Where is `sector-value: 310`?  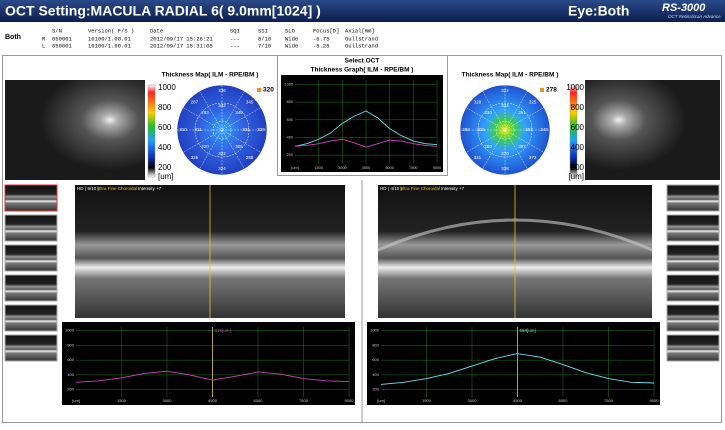
sector-value: 310 is located at coordinates (183, 129).